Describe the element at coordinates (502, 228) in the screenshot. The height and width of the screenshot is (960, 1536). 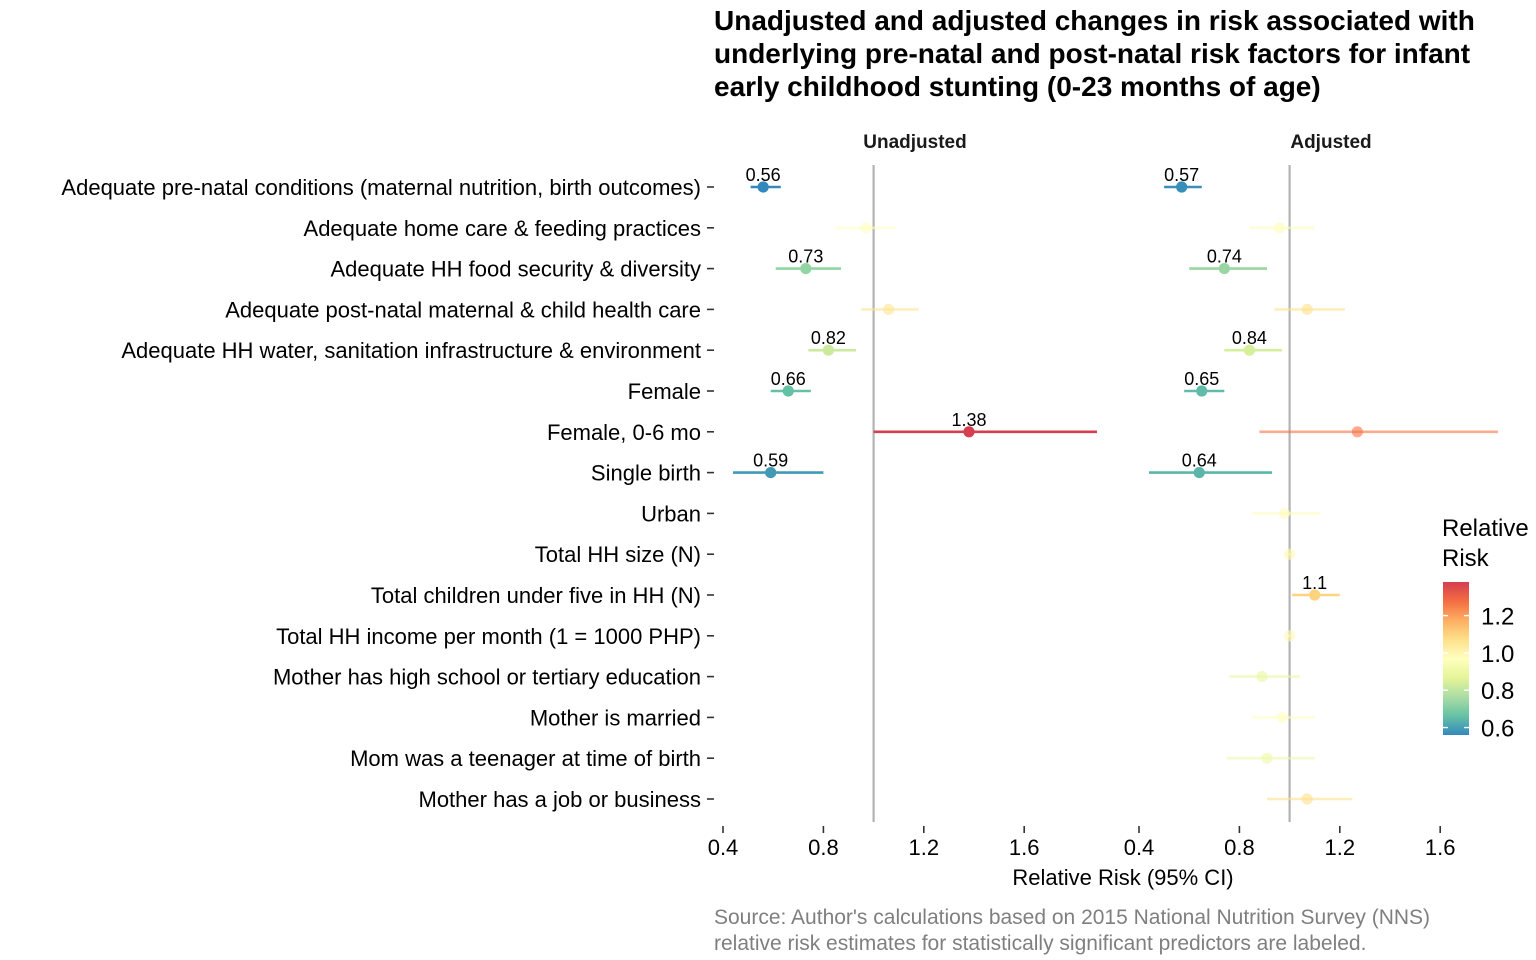
I see `row-label: Adequate home care & feeding practices` at that location.